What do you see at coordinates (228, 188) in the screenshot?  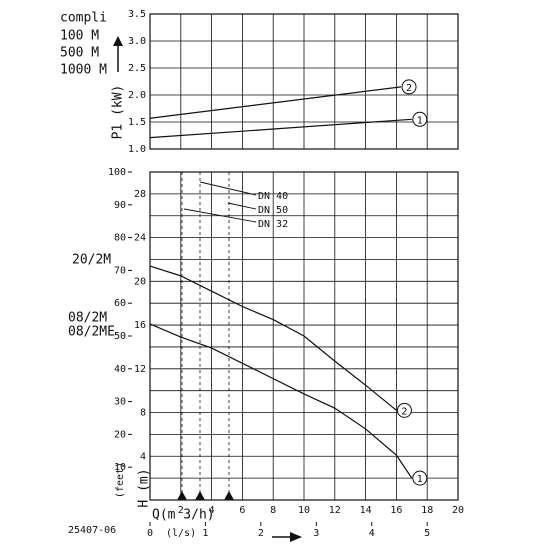 I see `leader` at bounding box center [228, 188].